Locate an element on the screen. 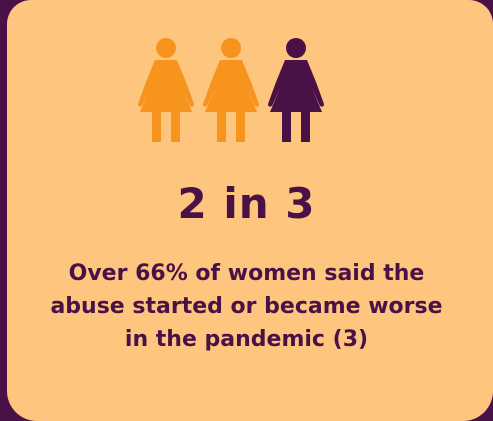  caption-line: abuse started or became worse is located at coordinates (246, 306).